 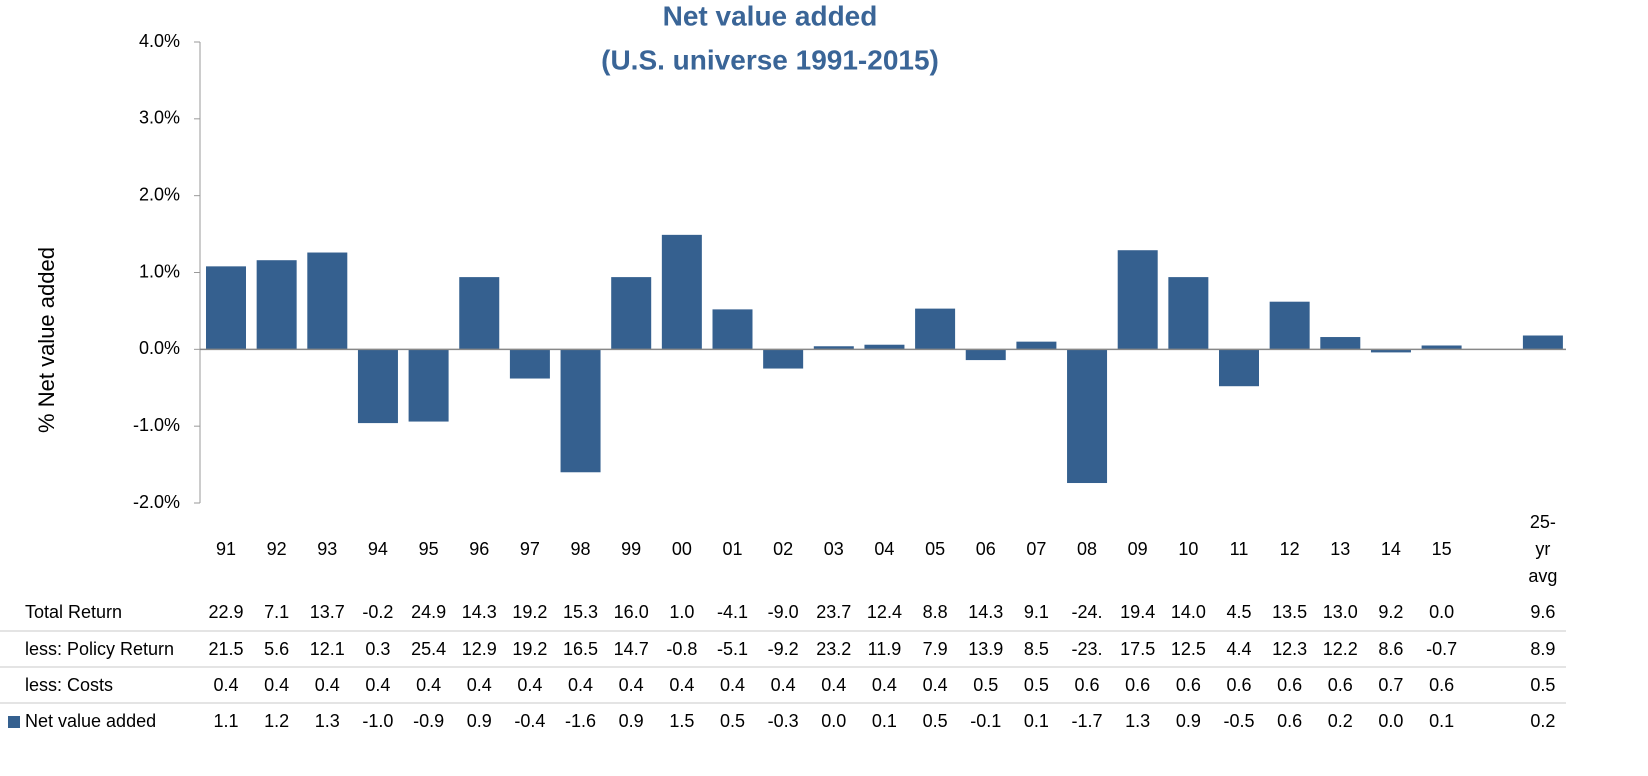 I want to click on table-cell: 23.2, so click(x=833, y=649).